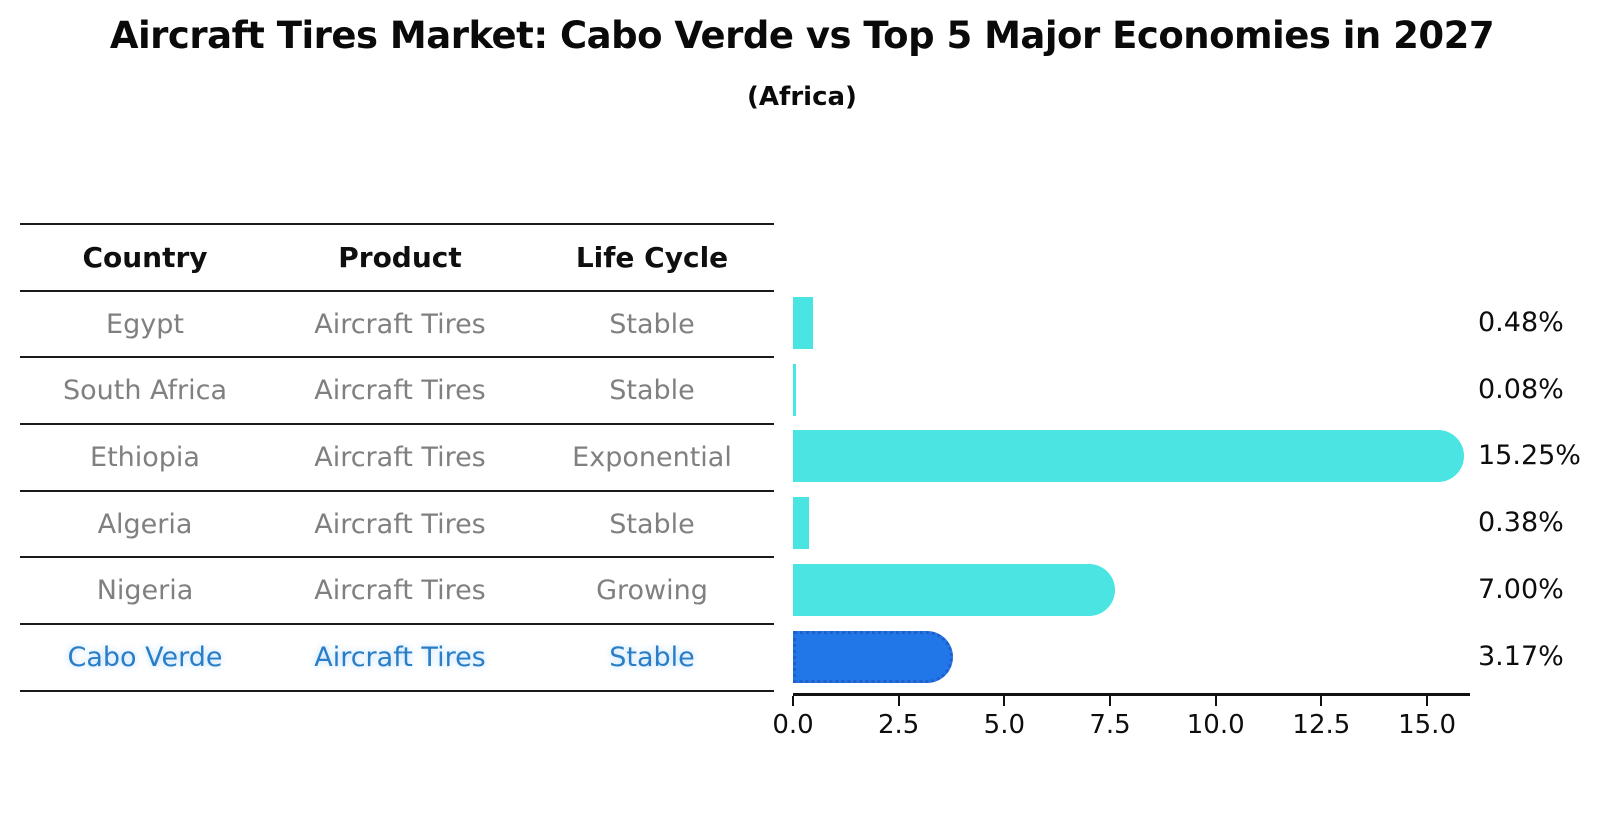 The width and height of the screenshot is (1604, 823). I want to click on table-row: Cabo Verde Aircraft Tires Stable, so click(397, 658).